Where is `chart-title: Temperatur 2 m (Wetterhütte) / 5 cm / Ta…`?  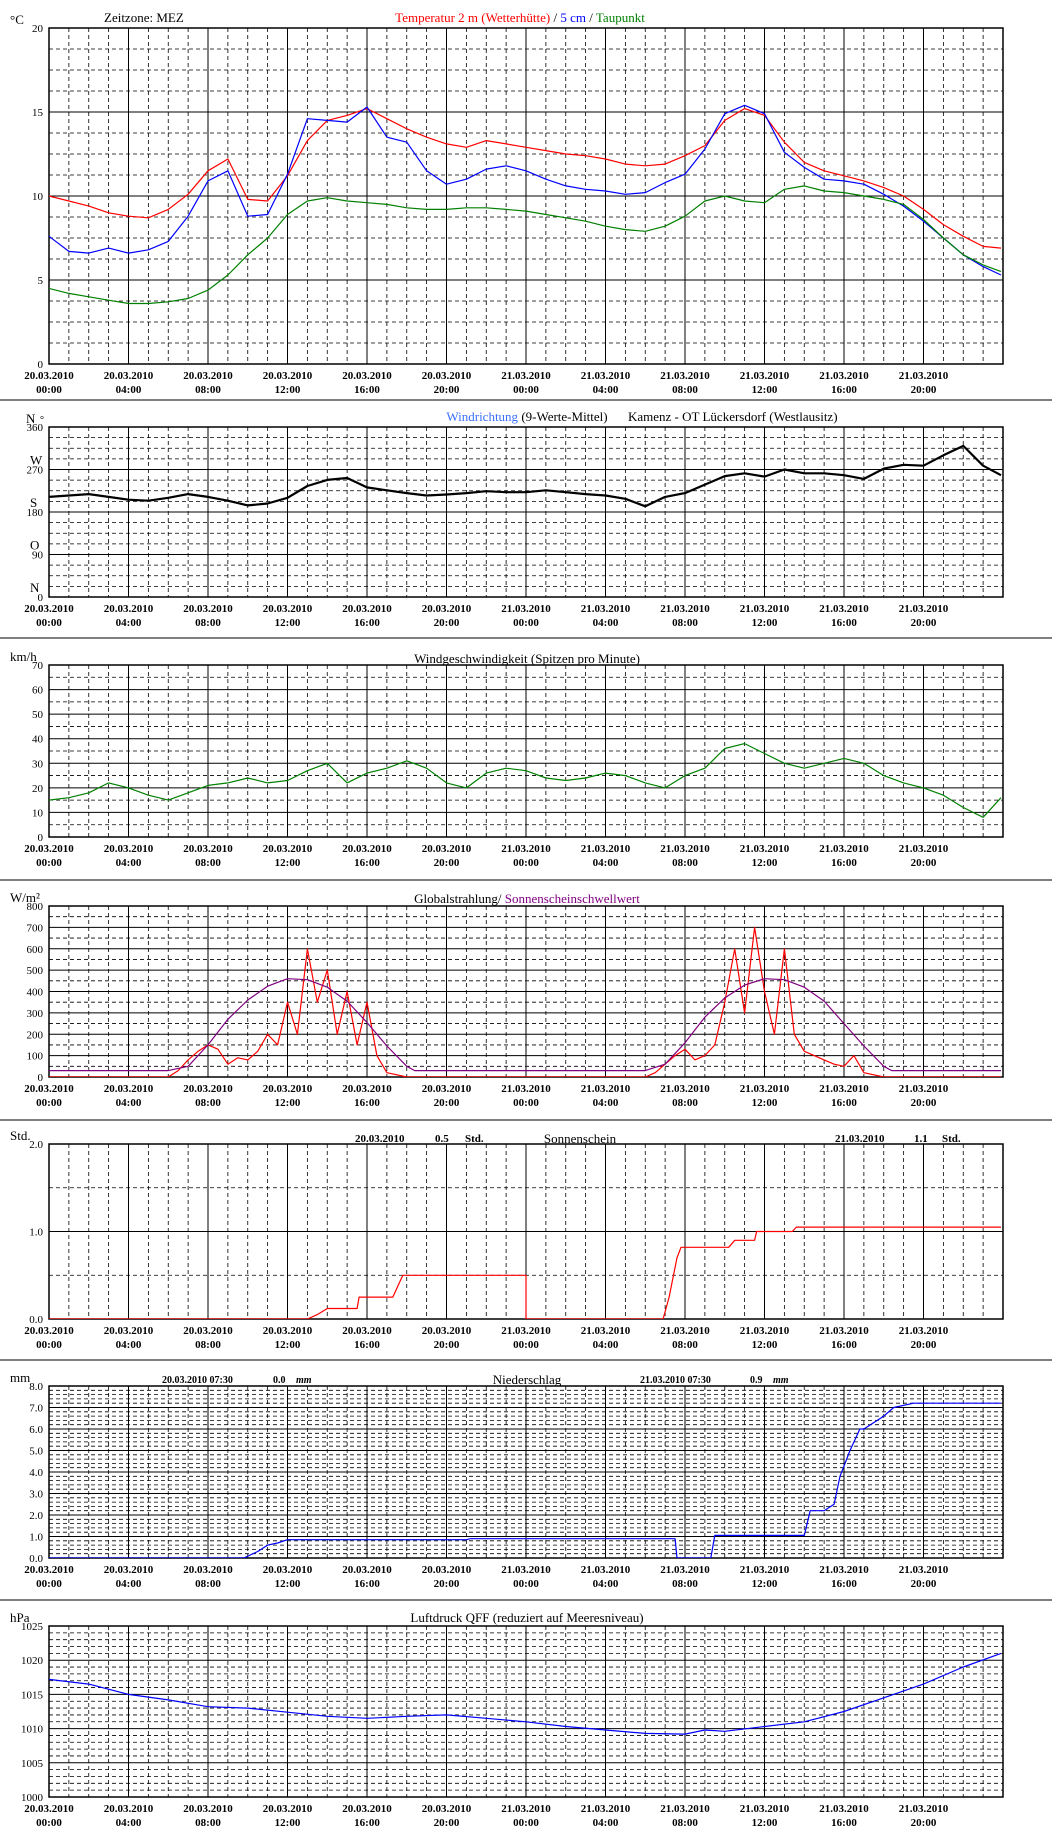
chart-title: Temperatur 2 m (Wetterhütte) / 5 cm / Ta… is located at coordinates (520, 17).